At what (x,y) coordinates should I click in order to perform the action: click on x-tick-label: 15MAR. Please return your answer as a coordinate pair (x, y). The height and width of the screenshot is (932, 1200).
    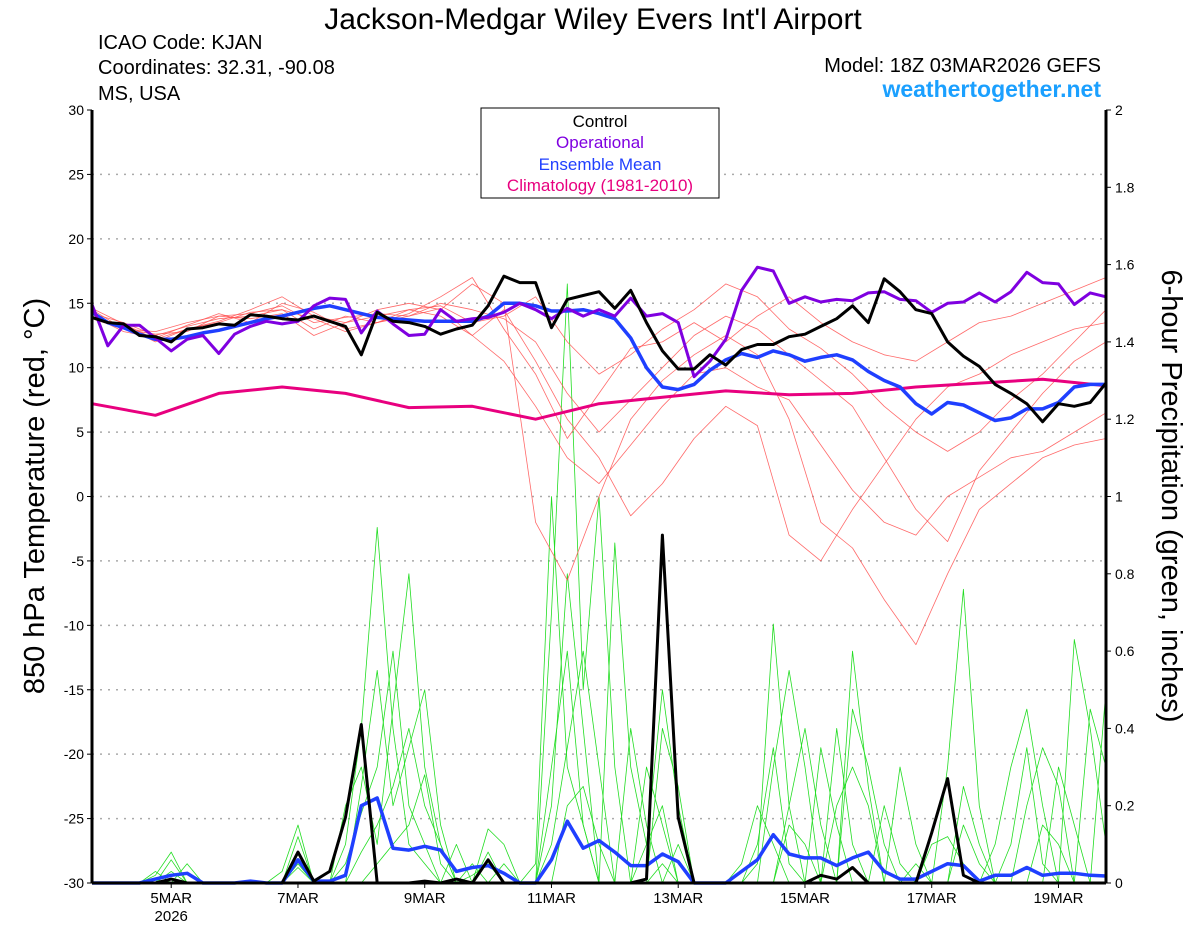
    Looking at the image, I should click on (805, 898).